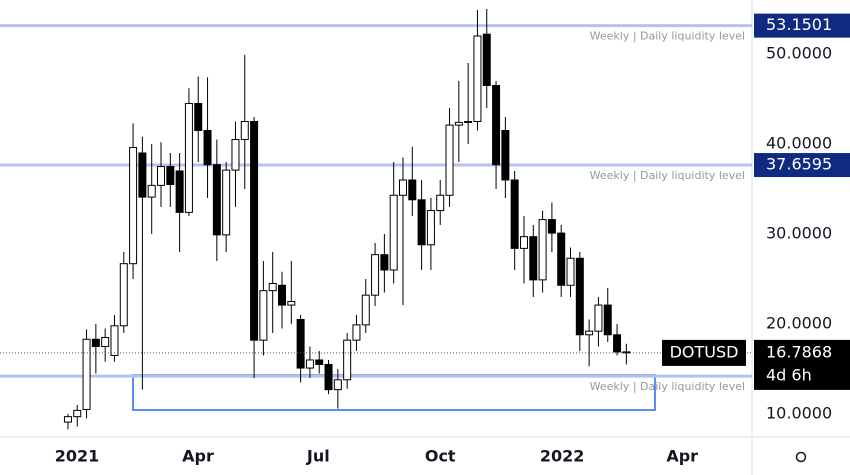  Describe the element at coordinates (799, 24) in the screenshot. I see `level-badge-label: 53.1501` at that location.